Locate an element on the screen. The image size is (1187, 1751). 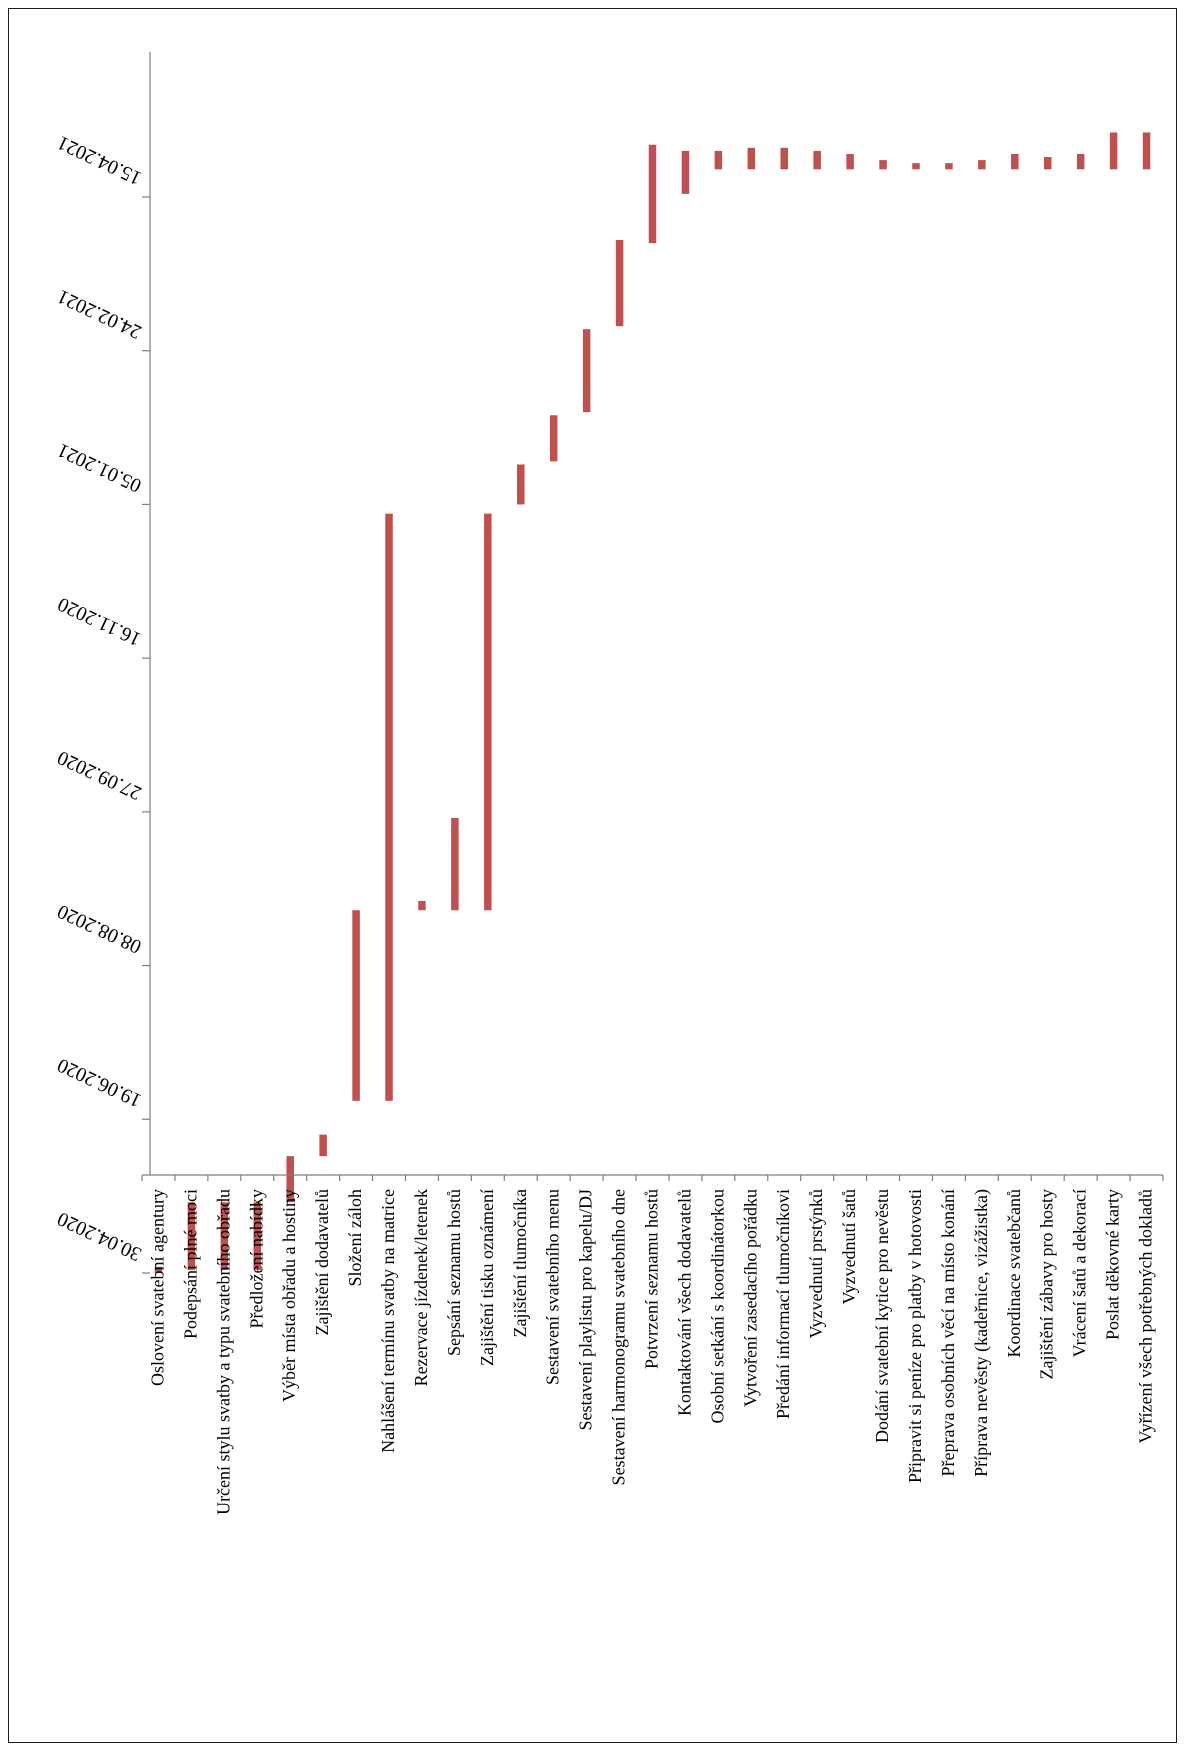
task-label: Složení záloh is located at coordinates (355, 1237).